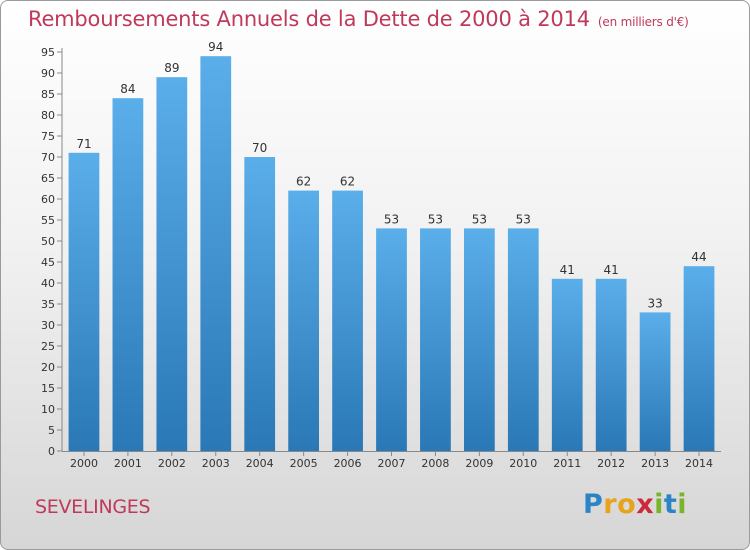 The image size is (750, 550). Describe the element at coordinates (670, 504) in the screenshot. I see `logo-letter: t` at that location.